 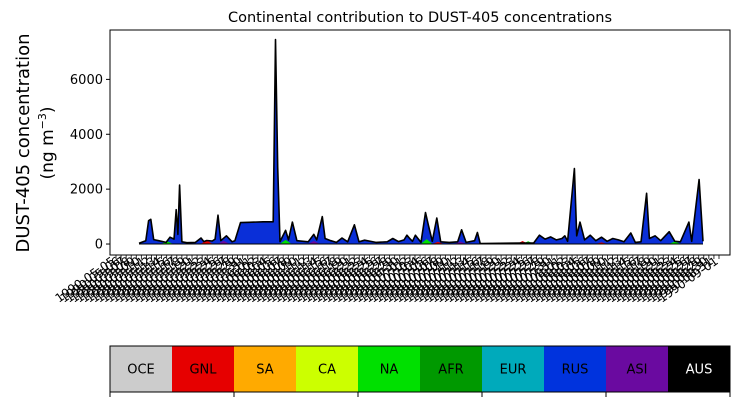 What do you see at coordinates (48, 109) in the screenshot?
I see `y-axis-label-unit-suffix: )` at bounding box center [48, 109].